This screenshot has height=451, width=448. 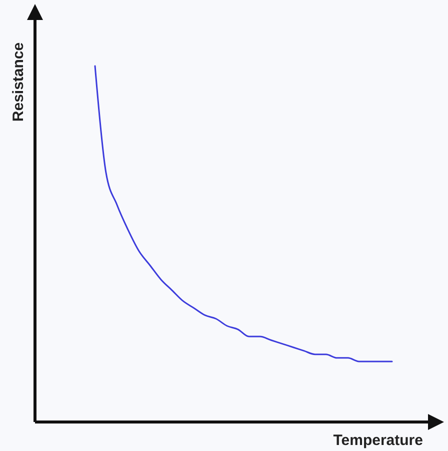 What do you see at coordinates (18, 82) in the screenshot?
I see `y-axis-title: Resistance` at bounding box center [18, 82].